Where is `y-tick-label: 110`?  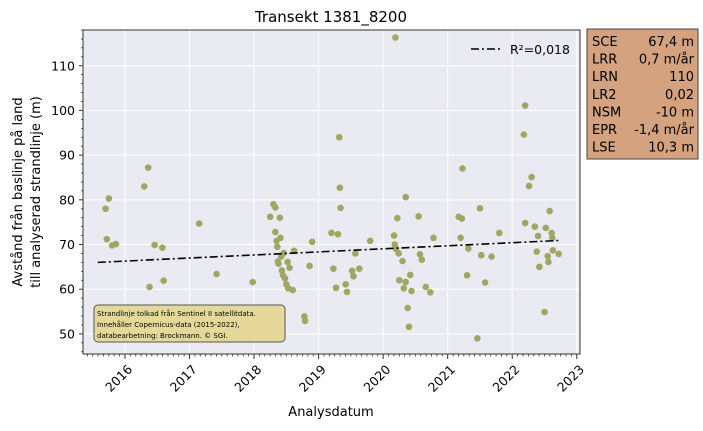 y-tick-label: 110 is located at coordinates (63, 65).